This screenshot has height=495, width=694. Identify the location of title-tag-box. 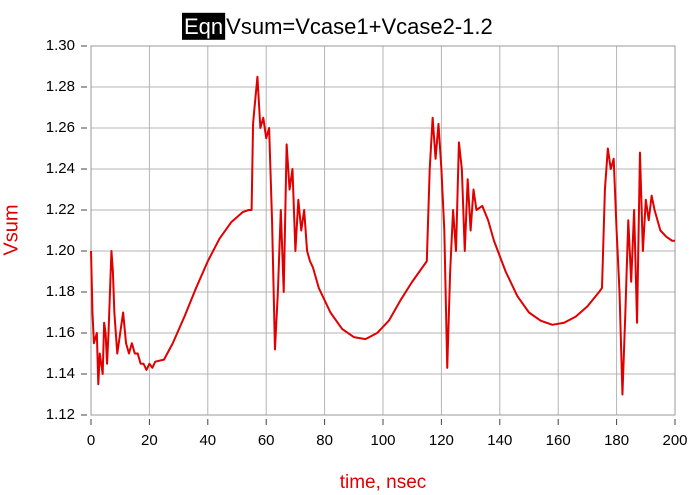
(204, 26).